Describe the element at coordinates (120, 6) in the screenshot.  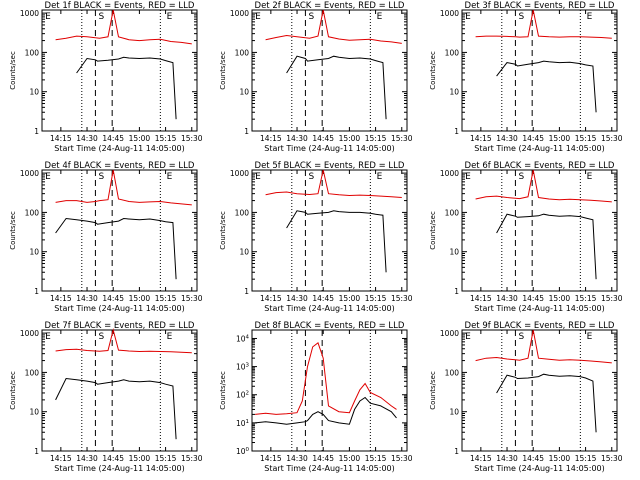
I see `chart-title: Det 1f BLACK = Events, RED = LLD` at that location.